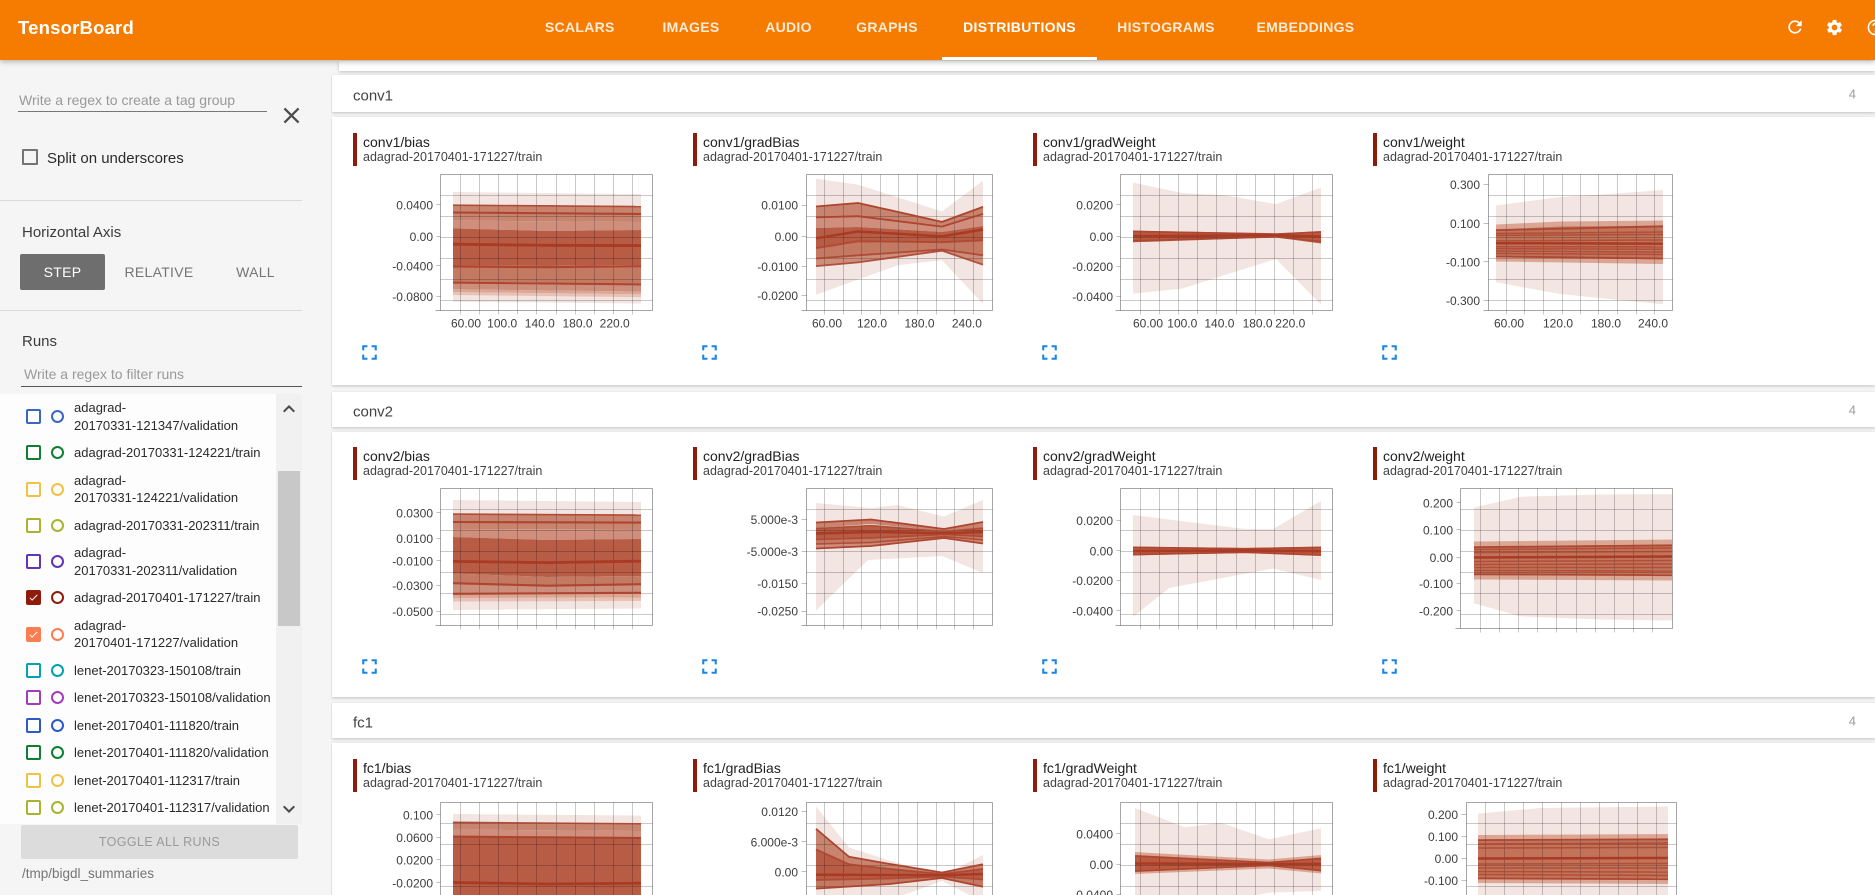  I want to click on svg-text: 5.000e-3, so click(775, 520).